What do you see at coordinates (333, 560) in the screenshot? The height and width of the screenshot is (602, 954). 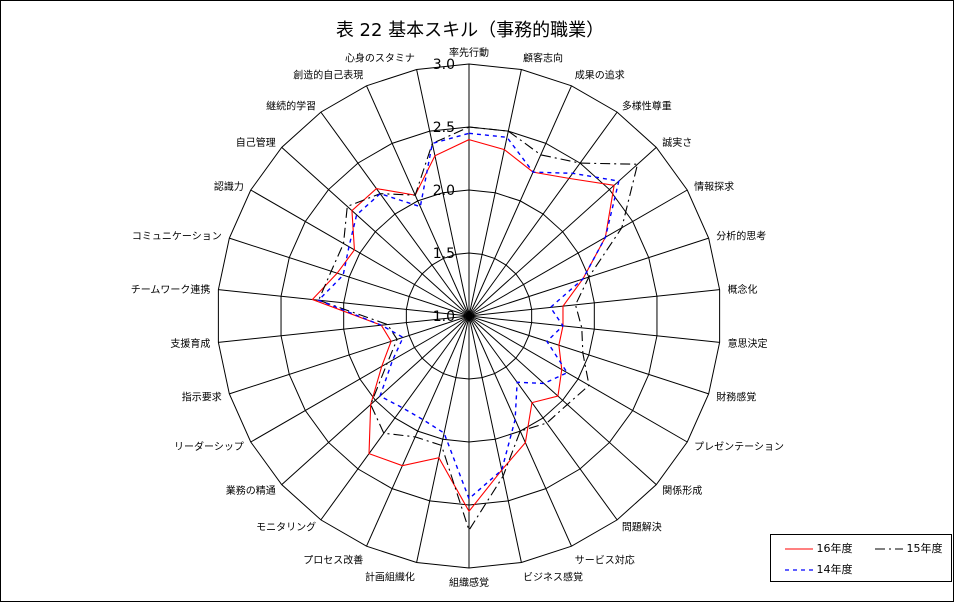 I see `category-label-17: プロセス改善` at bounding box center [333, 560].